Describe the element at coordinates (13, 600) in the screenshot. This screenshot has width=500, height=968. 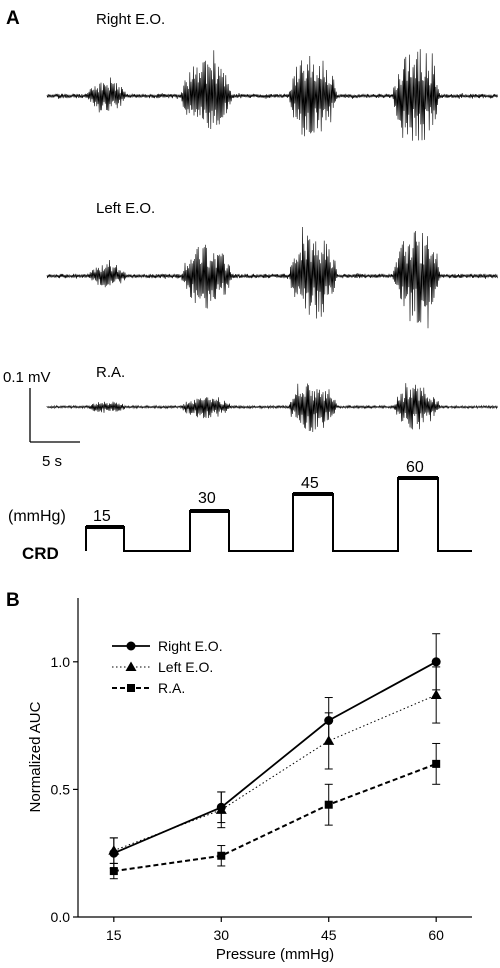
I see `panel-b-letter: B` at that location.